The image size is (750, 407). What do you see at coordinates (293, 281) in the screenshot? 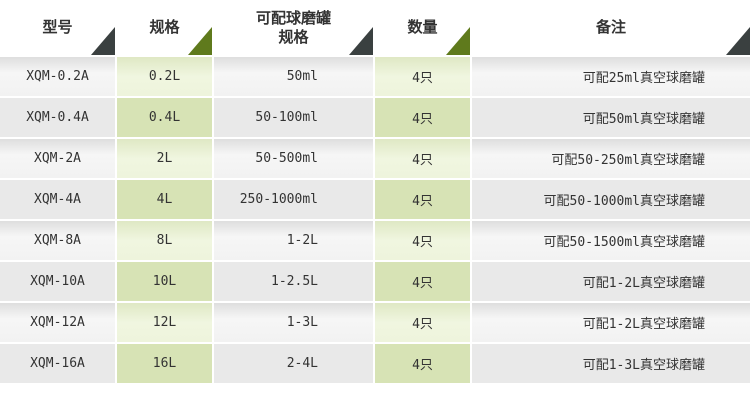
I see `cell-jar-spec: 1-2.5L` at bounding box center [293, 281].